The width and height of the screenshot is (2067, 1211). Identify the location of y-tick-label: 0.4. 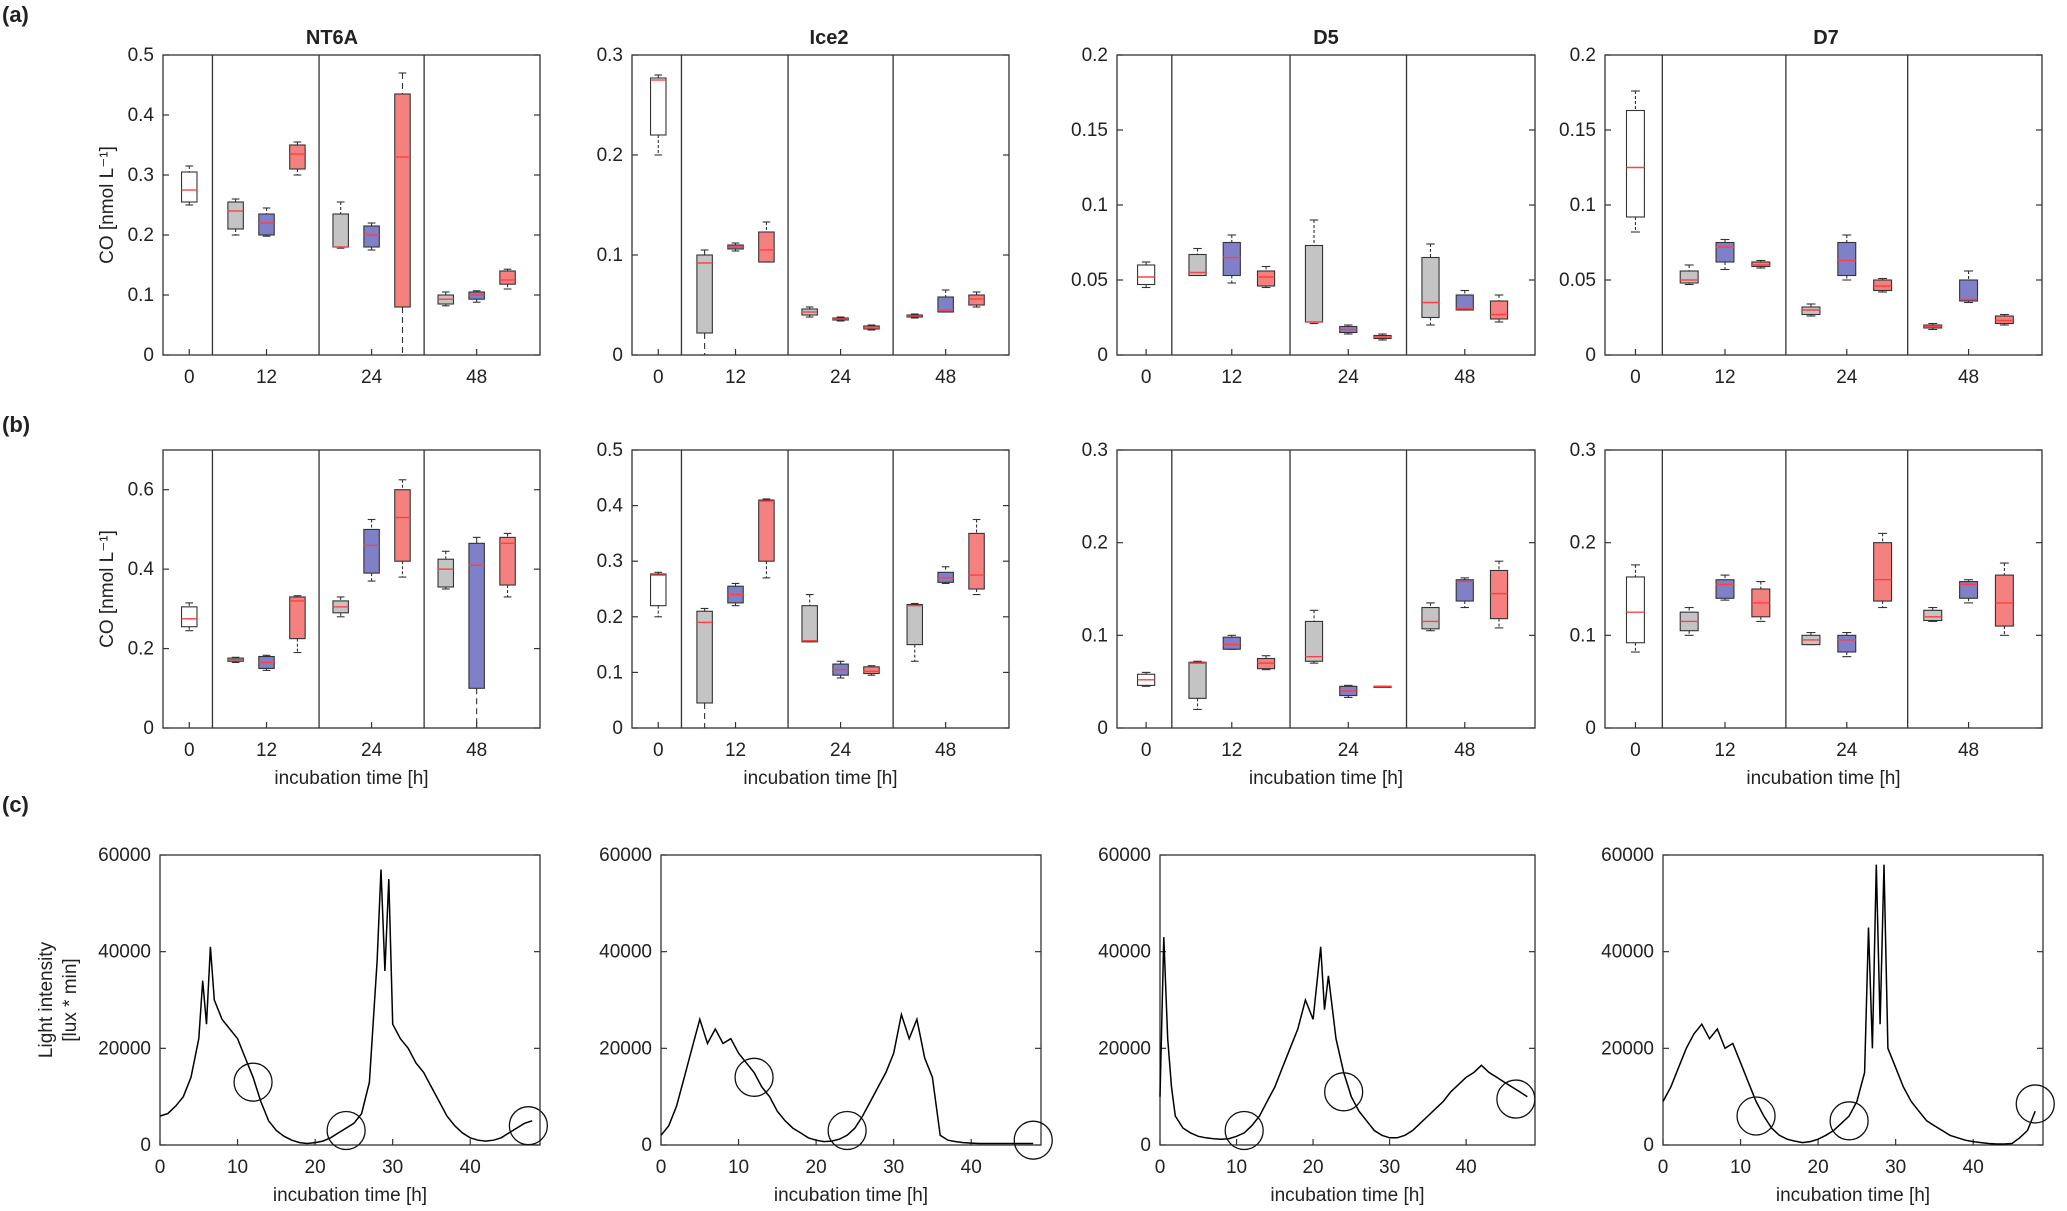
(610, 506).